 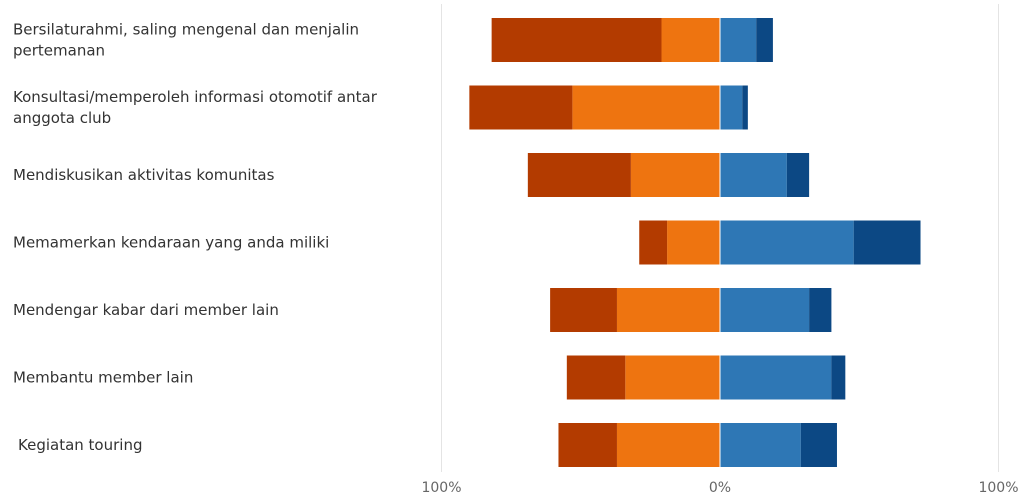 I want to click on x-axis-ticks: 100% 0% 100%, so click(x=719, y=488).